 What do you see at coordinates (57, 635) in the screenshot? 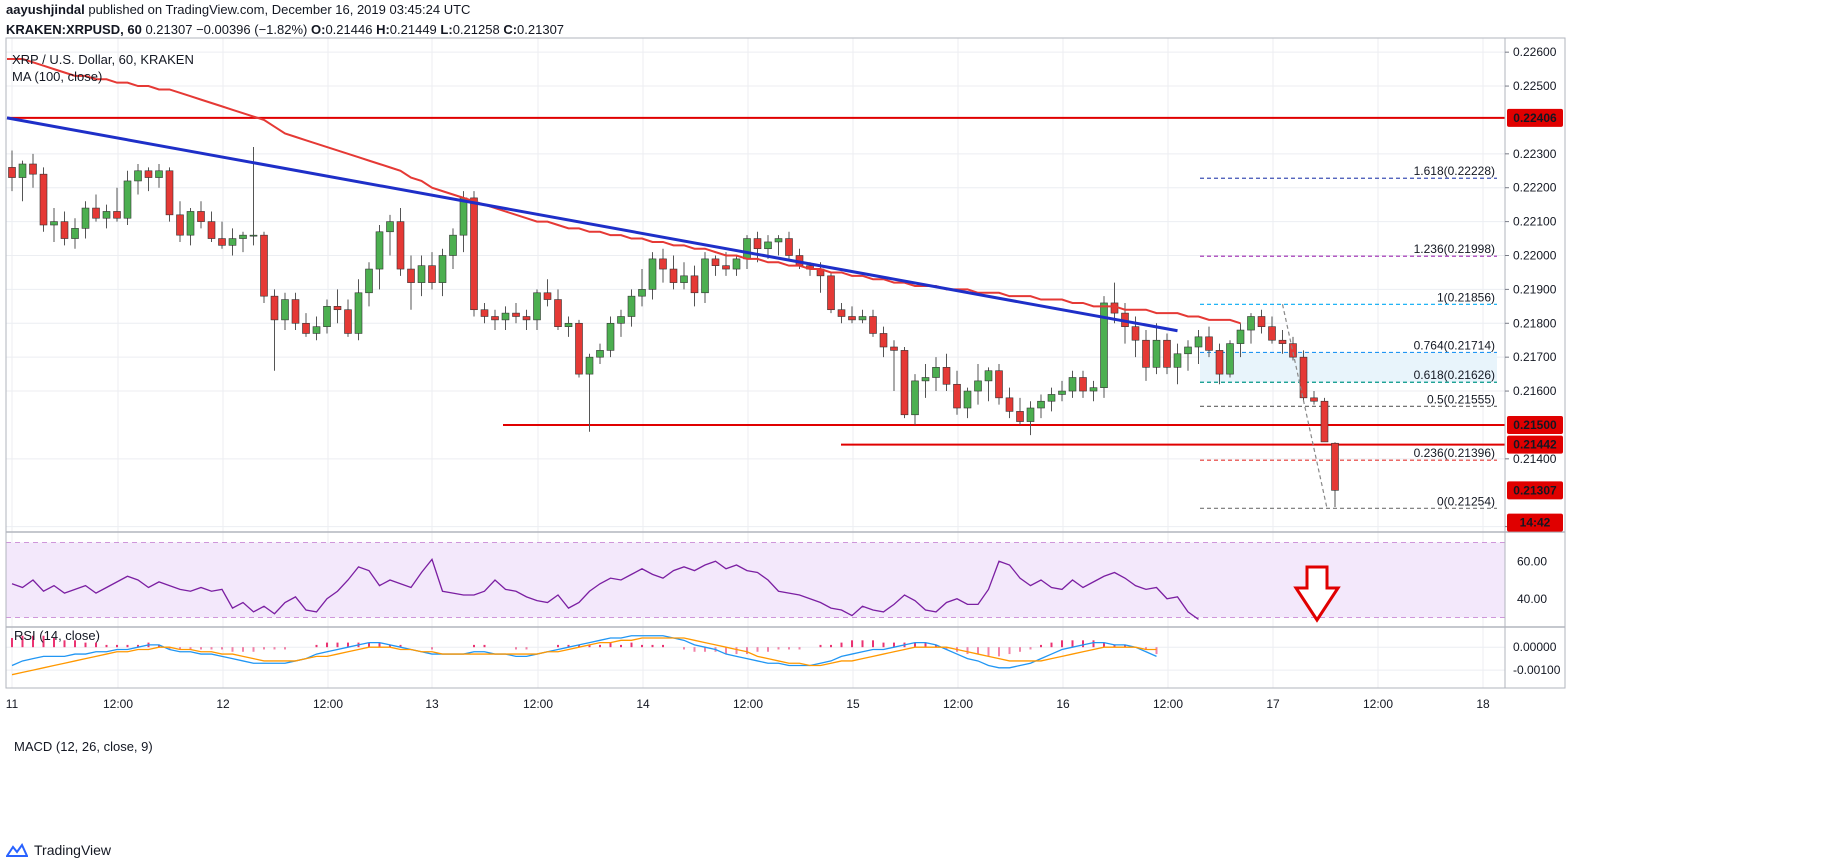
I see `rsi-label: RSI (14, close)` at bounding box center [57, 635].